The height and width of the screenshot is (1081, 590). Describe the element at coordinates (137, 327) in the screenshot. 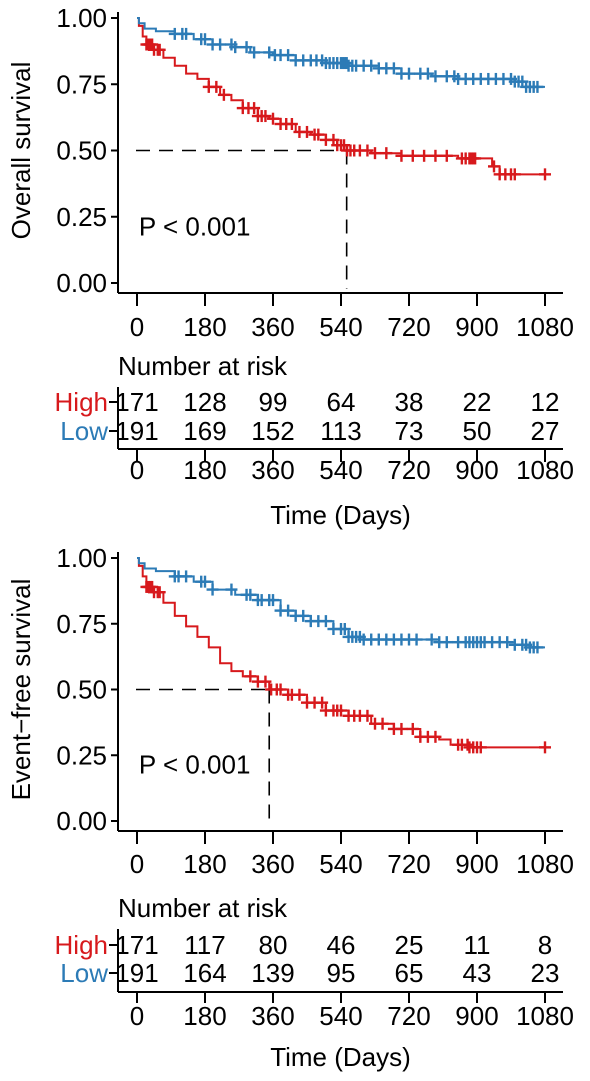

I see `x-tick-label: 0` at that location.